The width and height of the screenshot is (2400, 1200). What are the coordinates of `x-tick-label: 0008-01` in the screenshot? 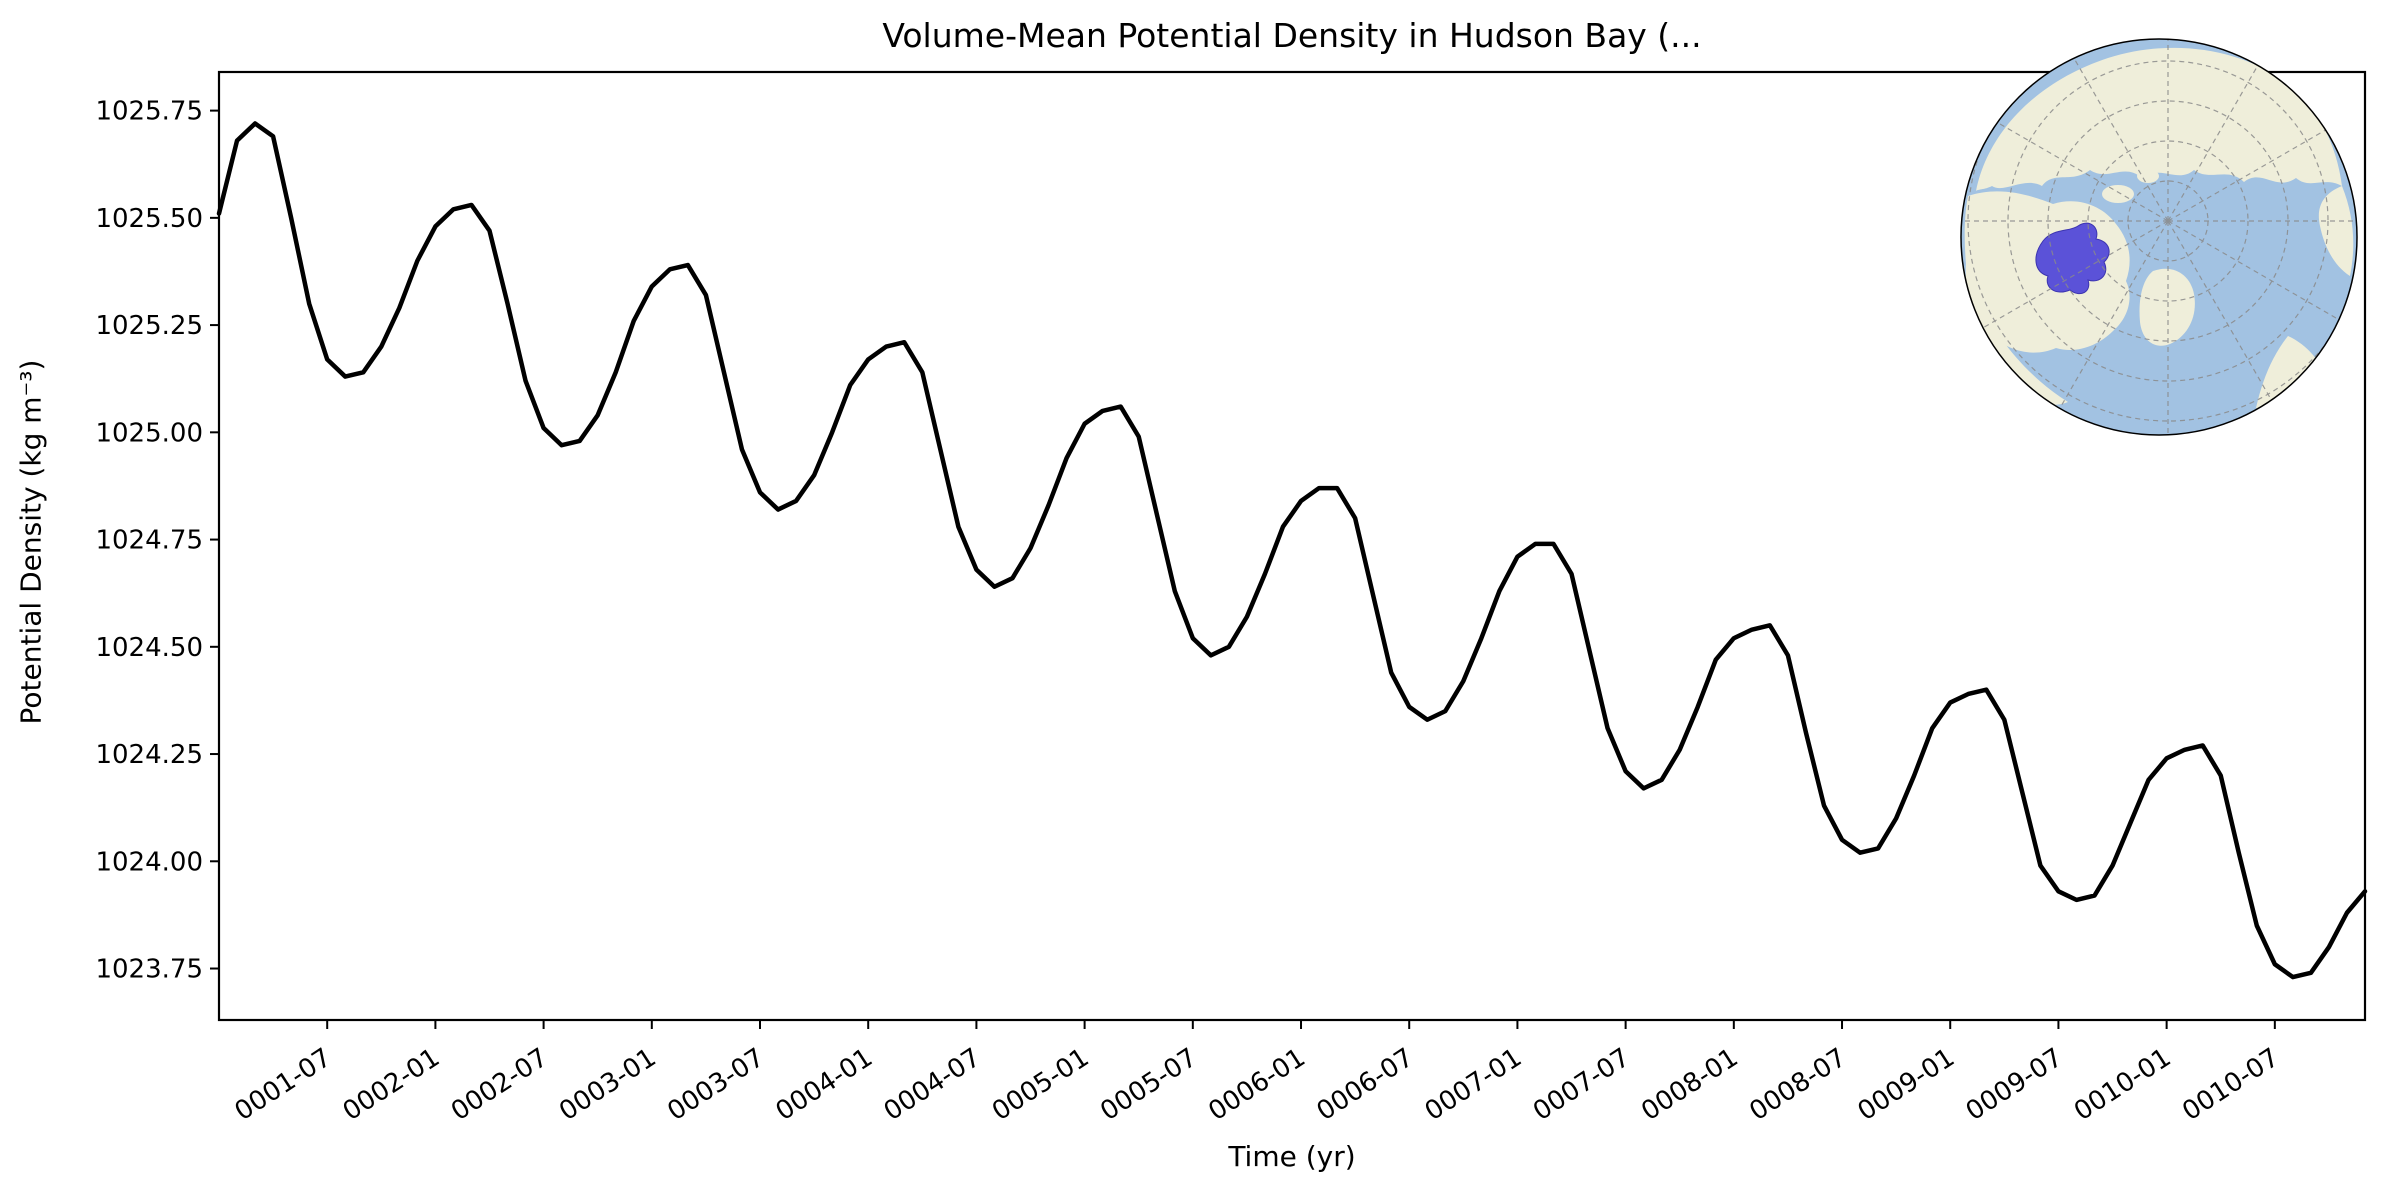 It's located at (1689, 1085).